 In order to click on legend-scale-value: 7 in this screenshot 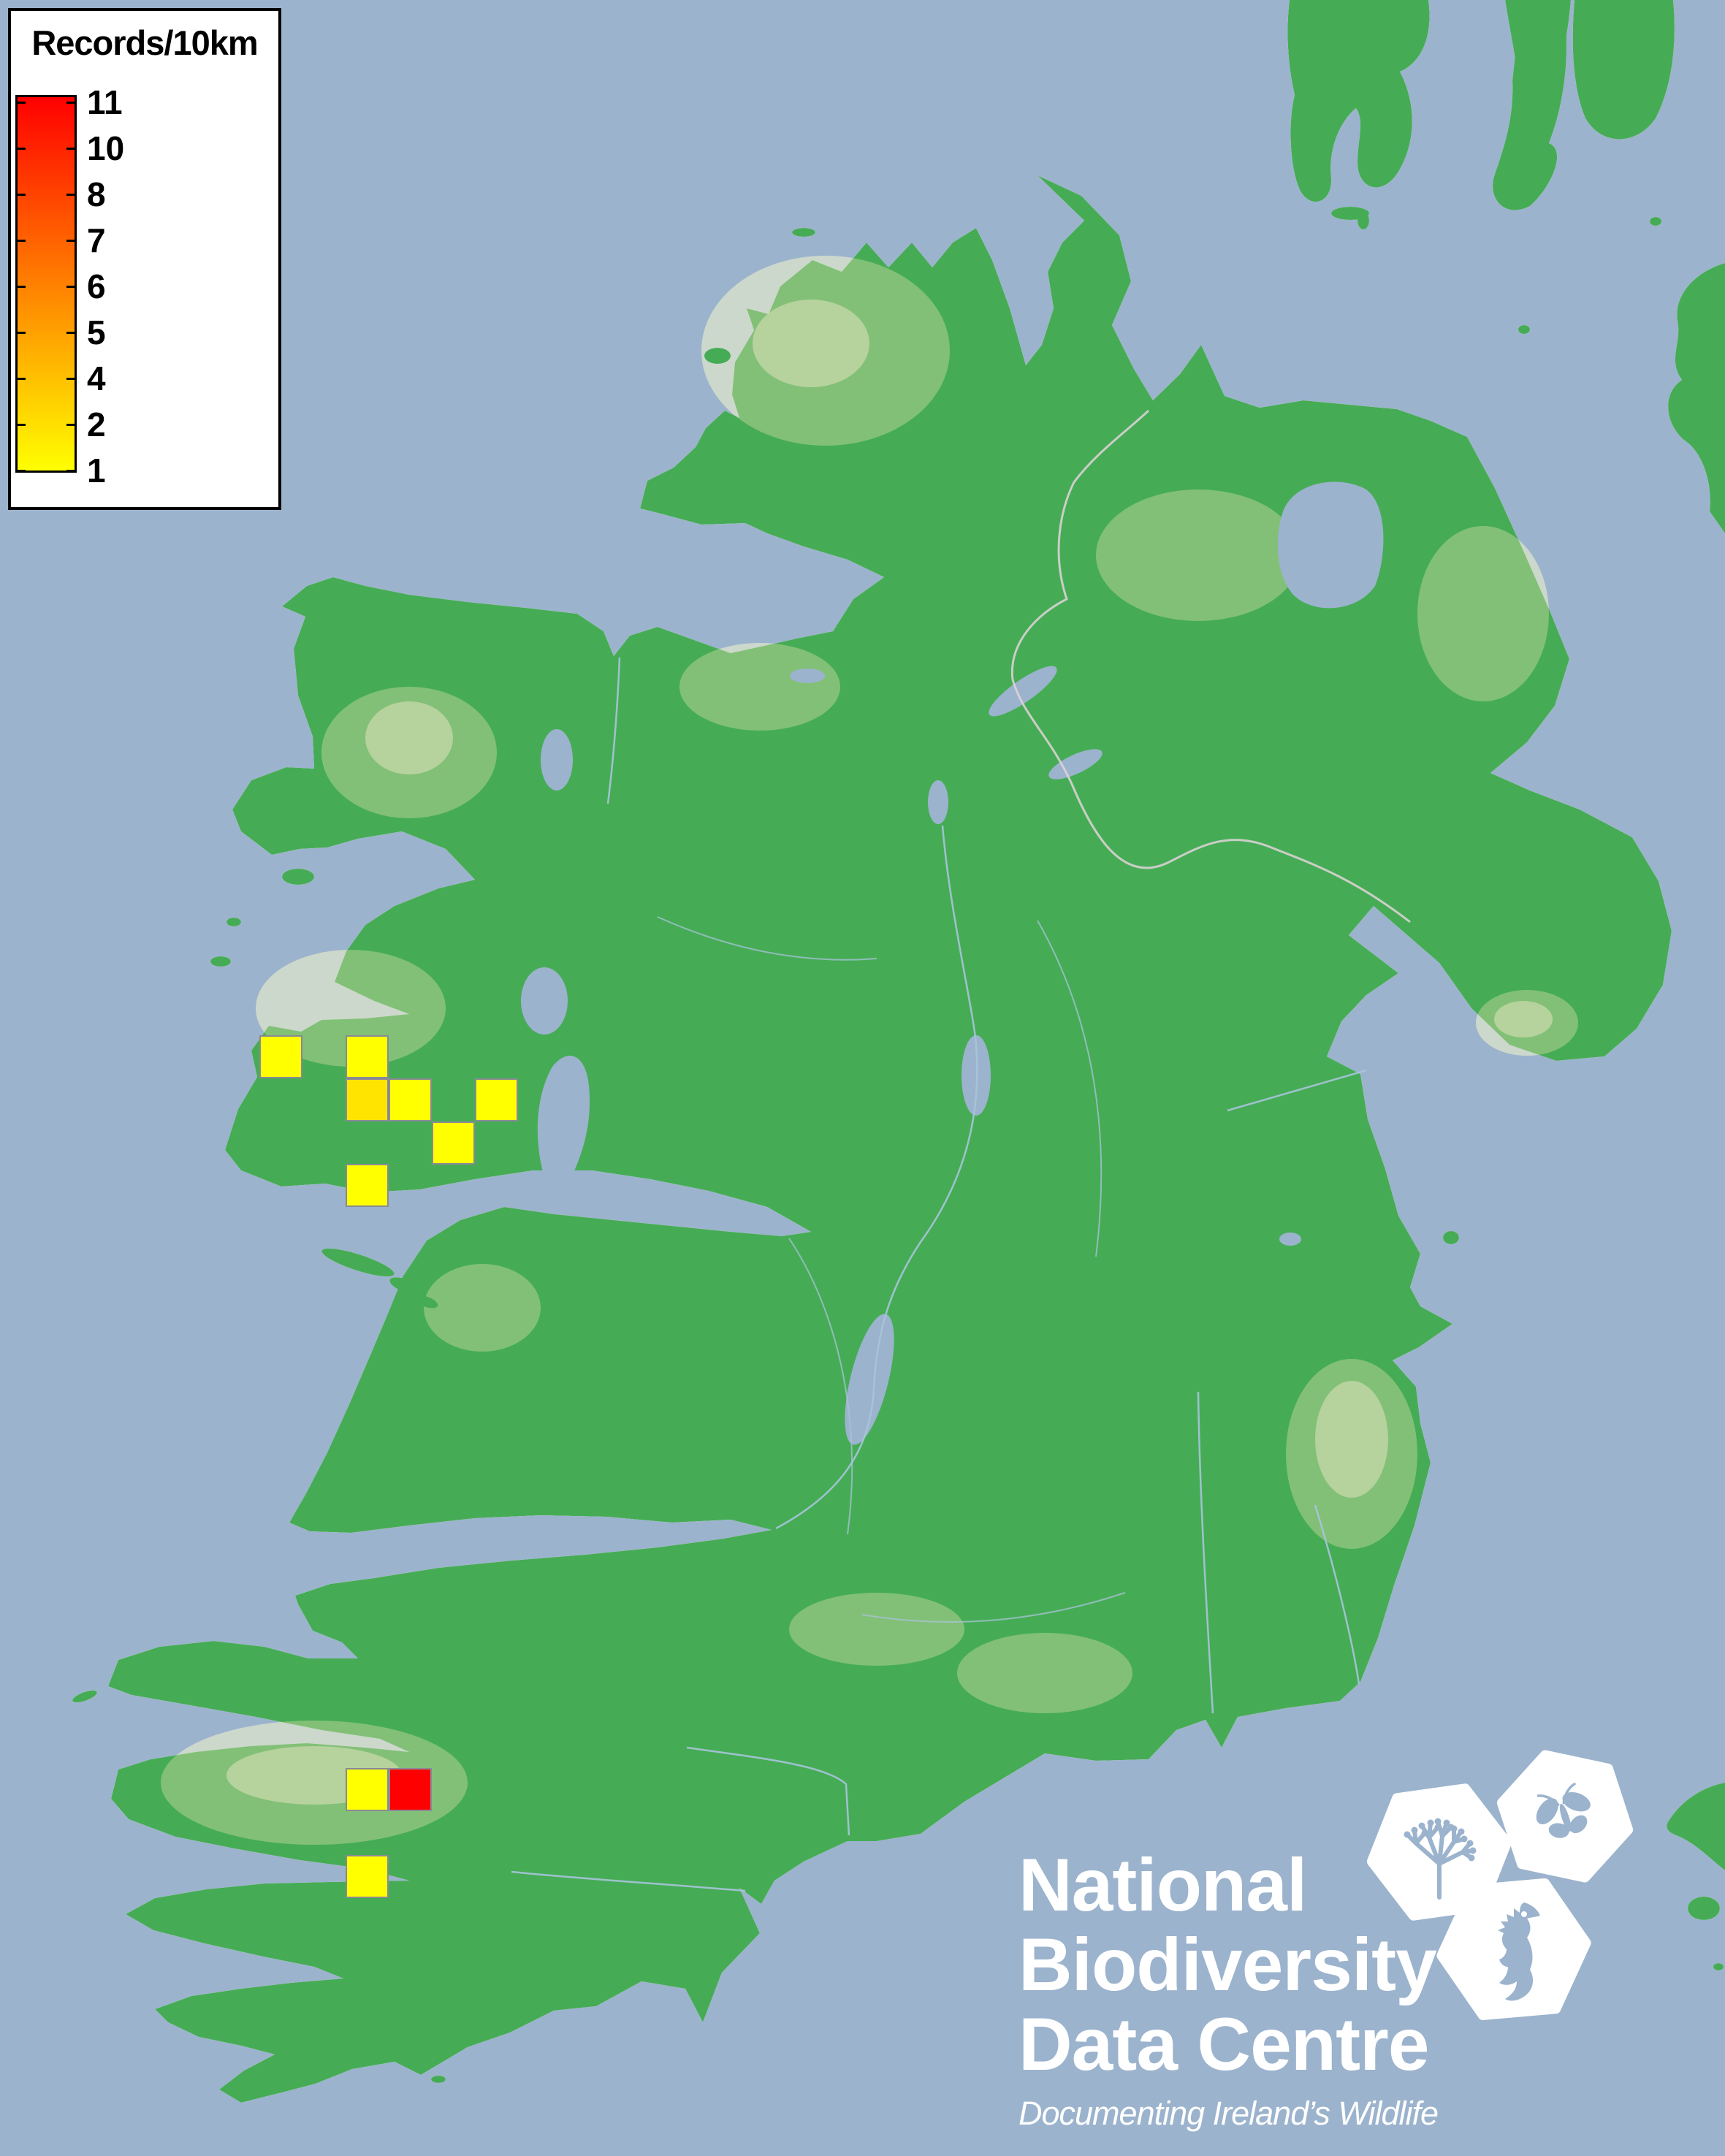, I will do `click(97, 240)`.